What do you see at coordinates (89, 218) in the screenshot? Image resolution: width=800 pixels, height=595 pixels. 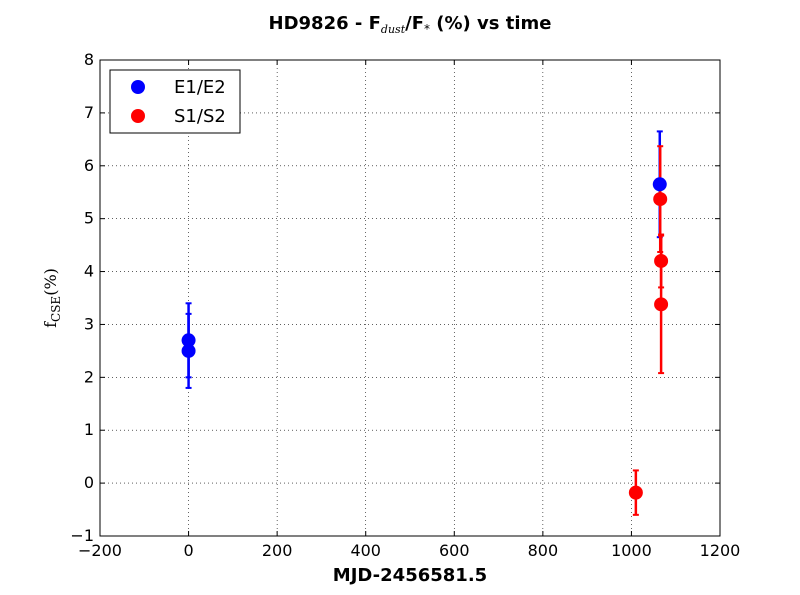 I see `y-tick-label: 5` at bounding box center [89, 218].